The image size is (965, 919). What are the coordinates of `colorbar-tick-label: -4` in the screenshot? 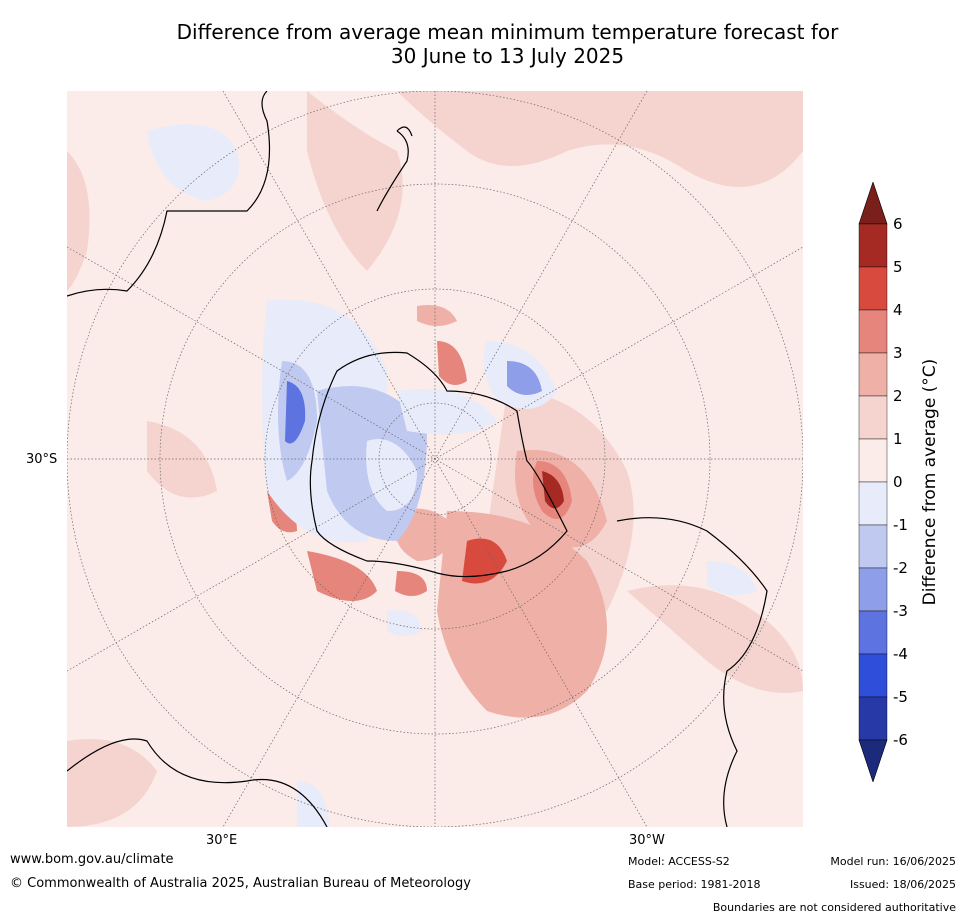 It's located at (900, 654).